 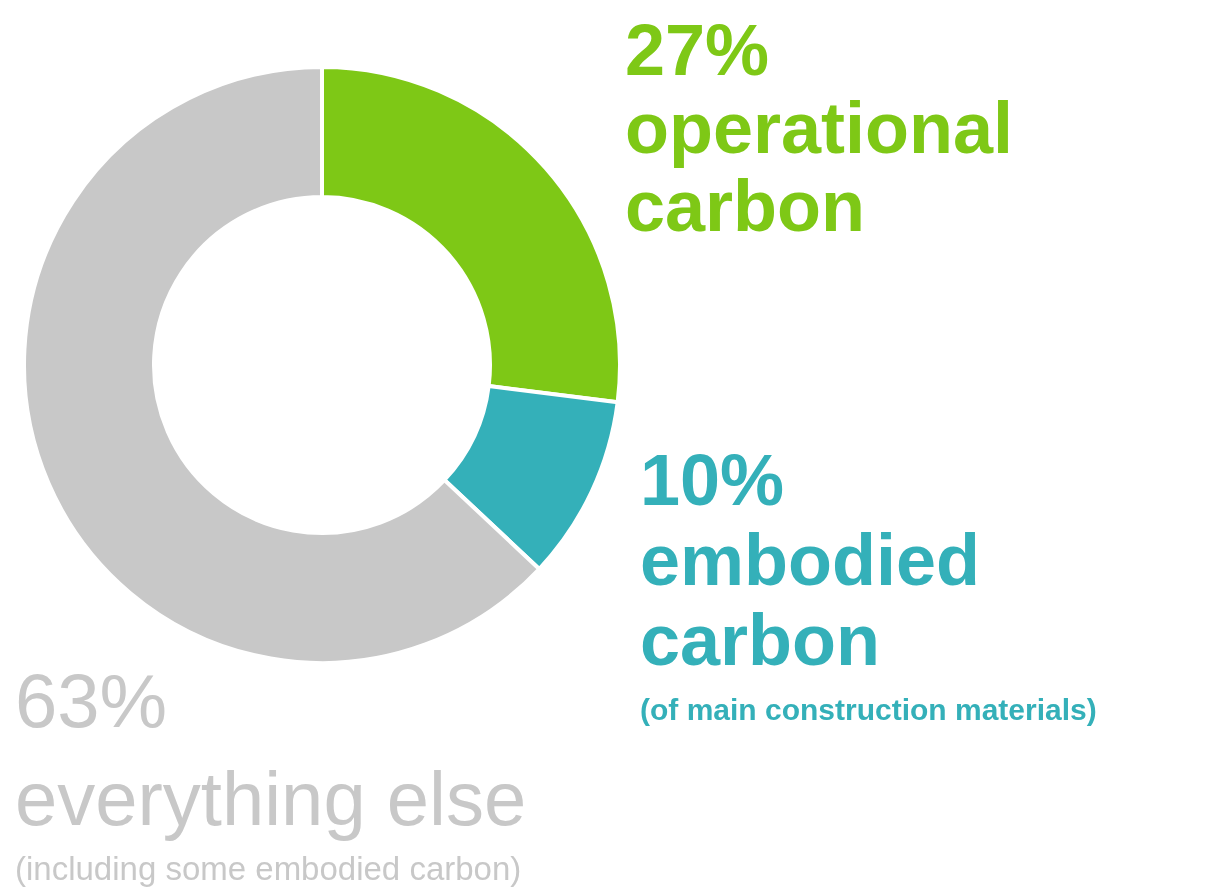 What do you see at coordinates (810, 600) in the screenshot?
I see `slice-label: embodied carbon` at bounding box center [810, 600].